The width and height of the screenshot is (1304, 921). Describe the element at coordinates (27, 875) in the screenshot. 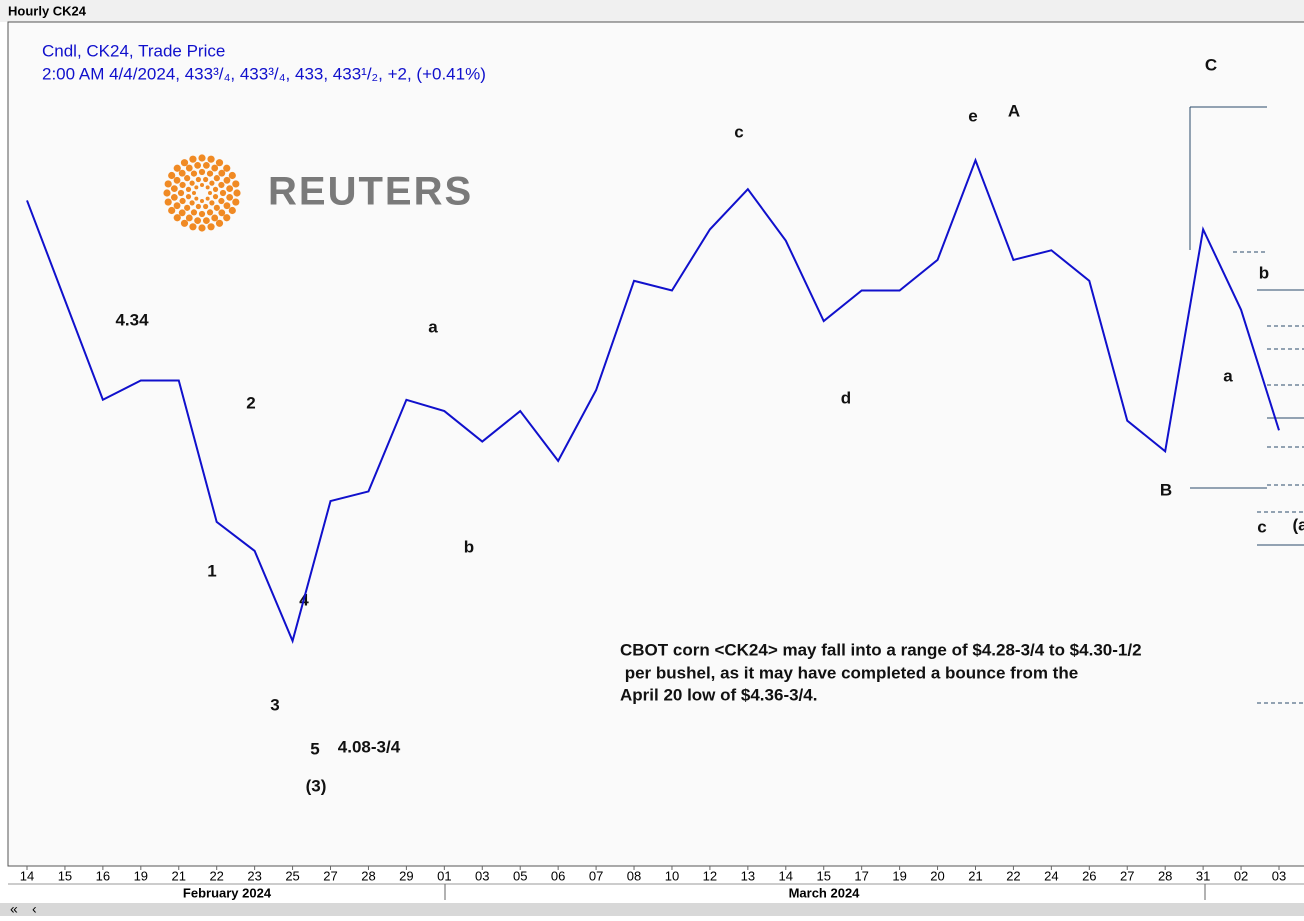

I see `x-tick-label: 14` at that location.